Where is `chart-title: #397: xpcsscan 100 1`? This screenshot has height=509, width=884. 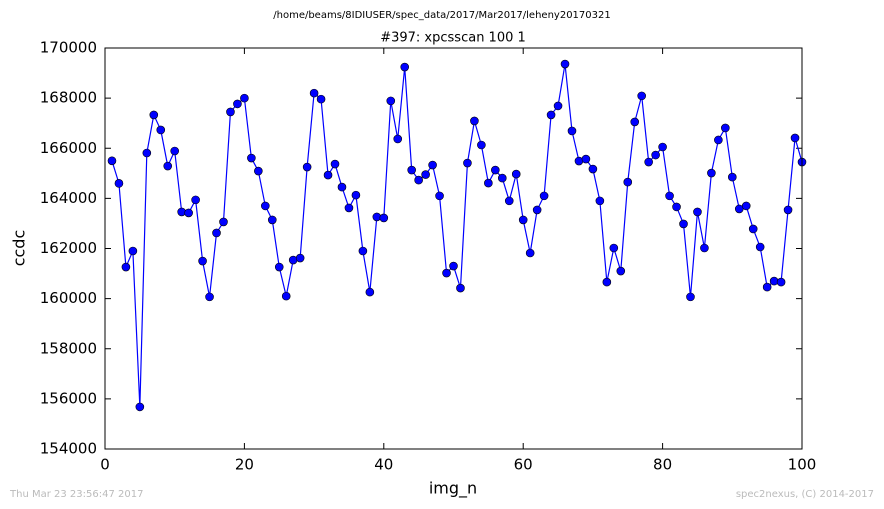 chart-title: #397: xpcsscan 100 1 is located at coordinates (453, 38).